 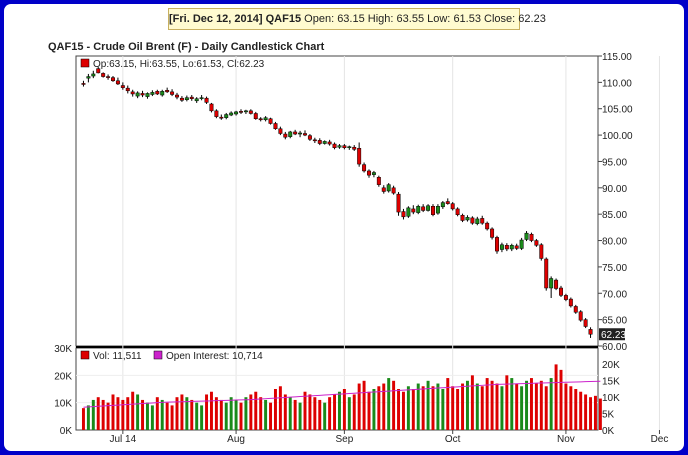 What do you see at coordinates (614, 162) in the screenshot?
I see `price-tick-label: 95.00` at bounding box center [614, 162].